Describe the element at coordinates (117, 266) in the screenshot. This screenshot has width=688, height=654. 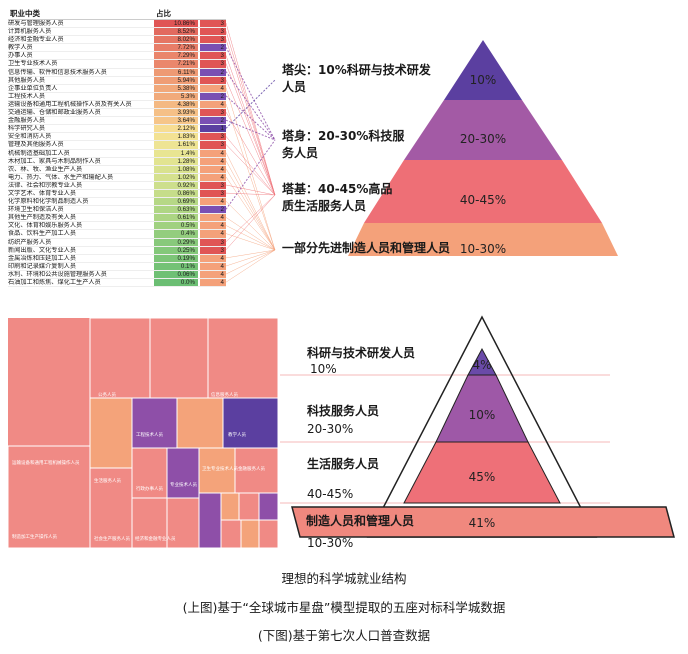
I see `table-row: 印刷和记录媒介复制人员 0.1% 4` at that location.